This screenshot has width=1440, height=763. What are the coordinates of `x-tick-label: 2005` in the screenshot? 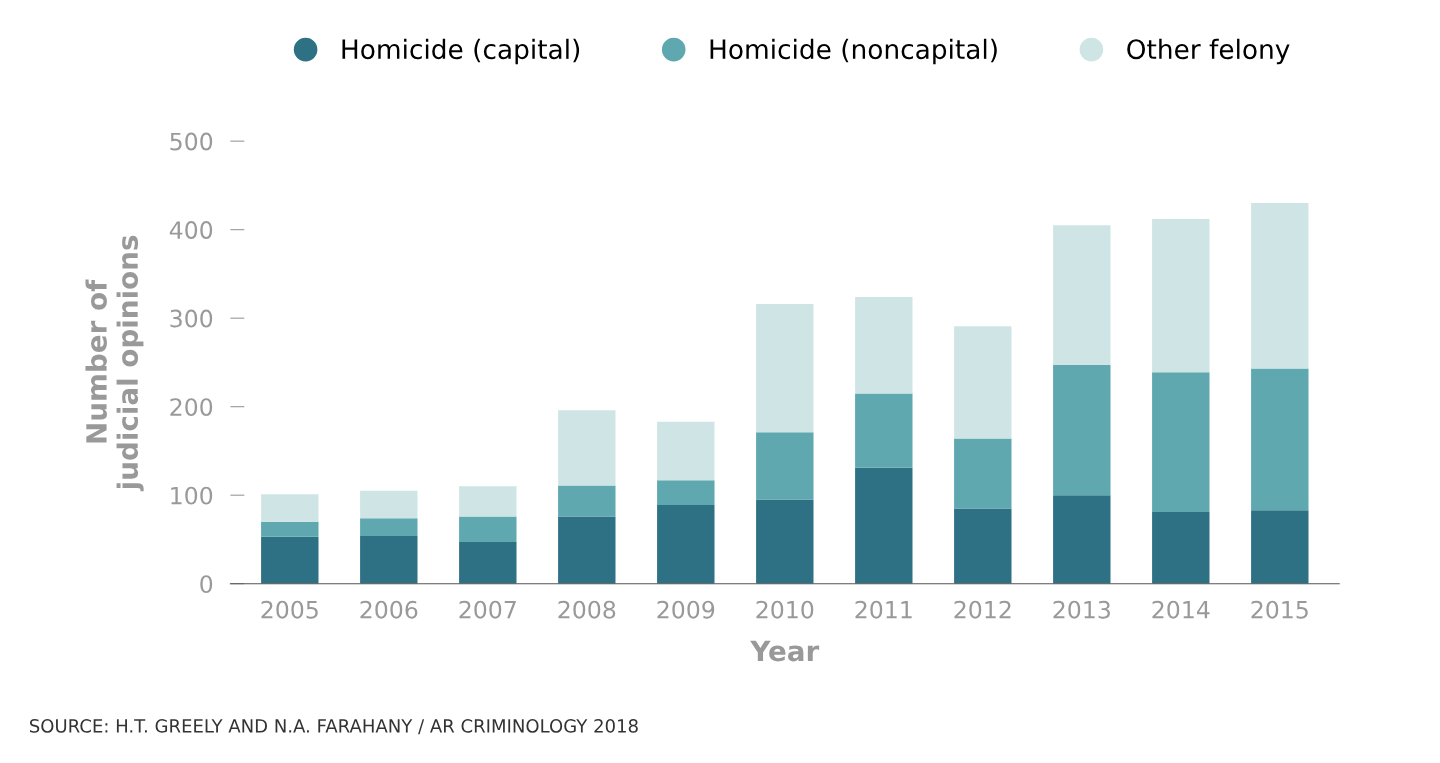 It's located at (289, 609).